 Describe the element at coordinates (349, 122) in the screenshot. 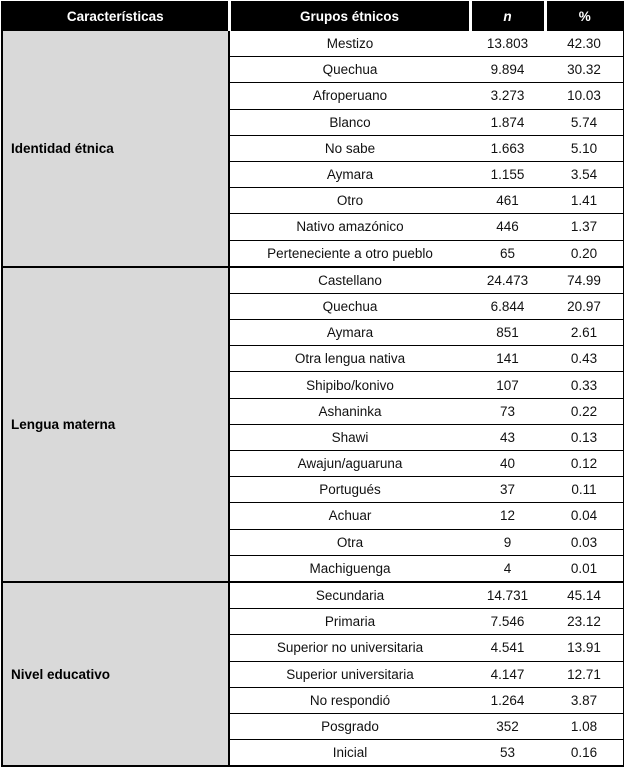

I see `group-cell: Blanco` at that location.